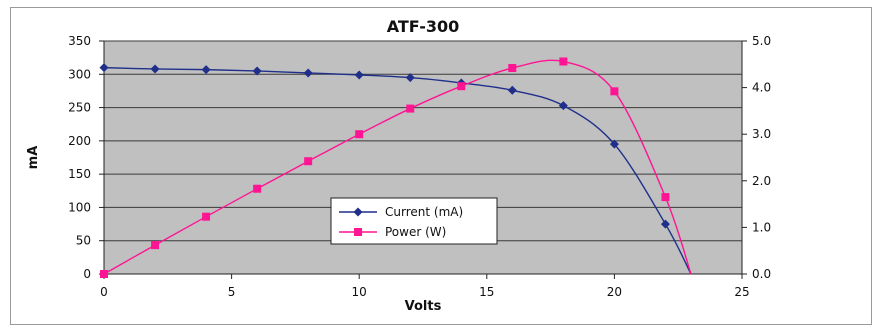 The image size is (882, 331). Describe the element at coordinates (761, 134) in the screenshot. I see `y2-tick-label: 3.0` at that location.